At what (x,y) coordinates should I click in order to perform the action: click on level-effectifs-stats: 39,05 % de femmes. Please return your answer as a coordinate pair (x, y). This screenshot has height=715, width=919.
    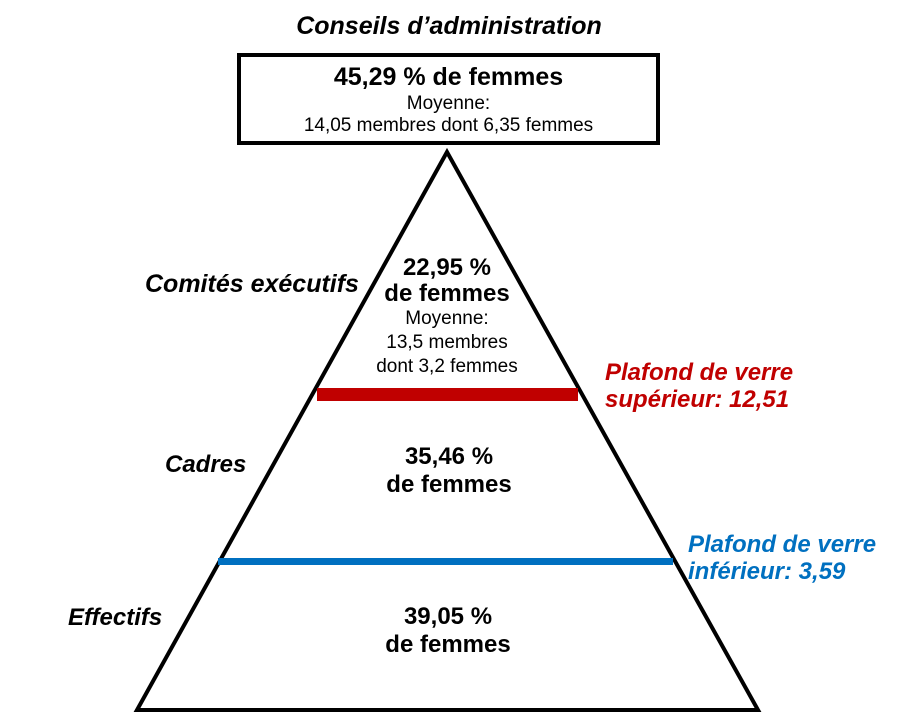
    Looking at the image, I should click on (447, 631).